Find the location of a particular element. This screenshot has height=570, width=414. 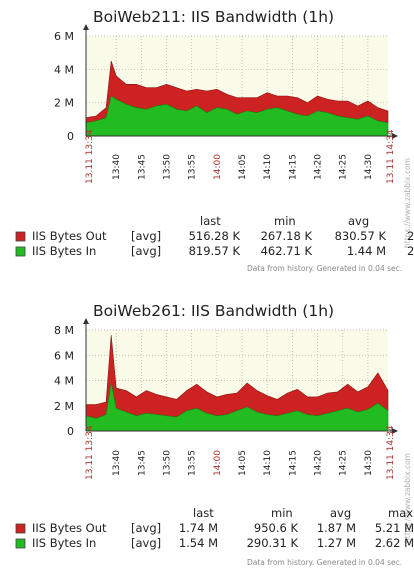

legend-in-max: 2 is located at coordinates (410, 251).